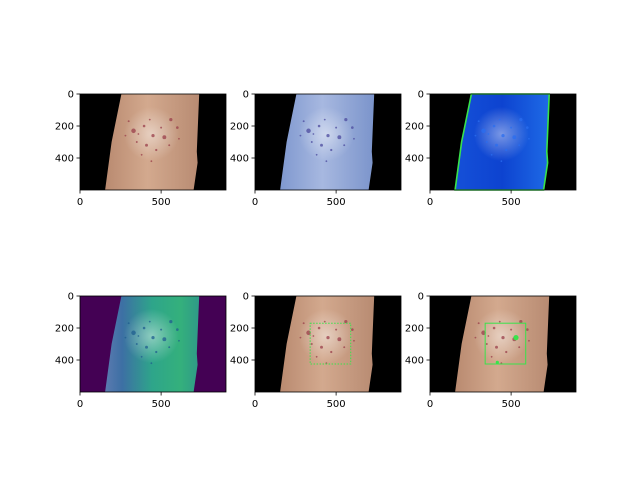 Image resolution: width=640 pixels, height=480 pixels. Describe the element at coordinates (505, 343) in the screenshot. I see `roi-box` at that location.